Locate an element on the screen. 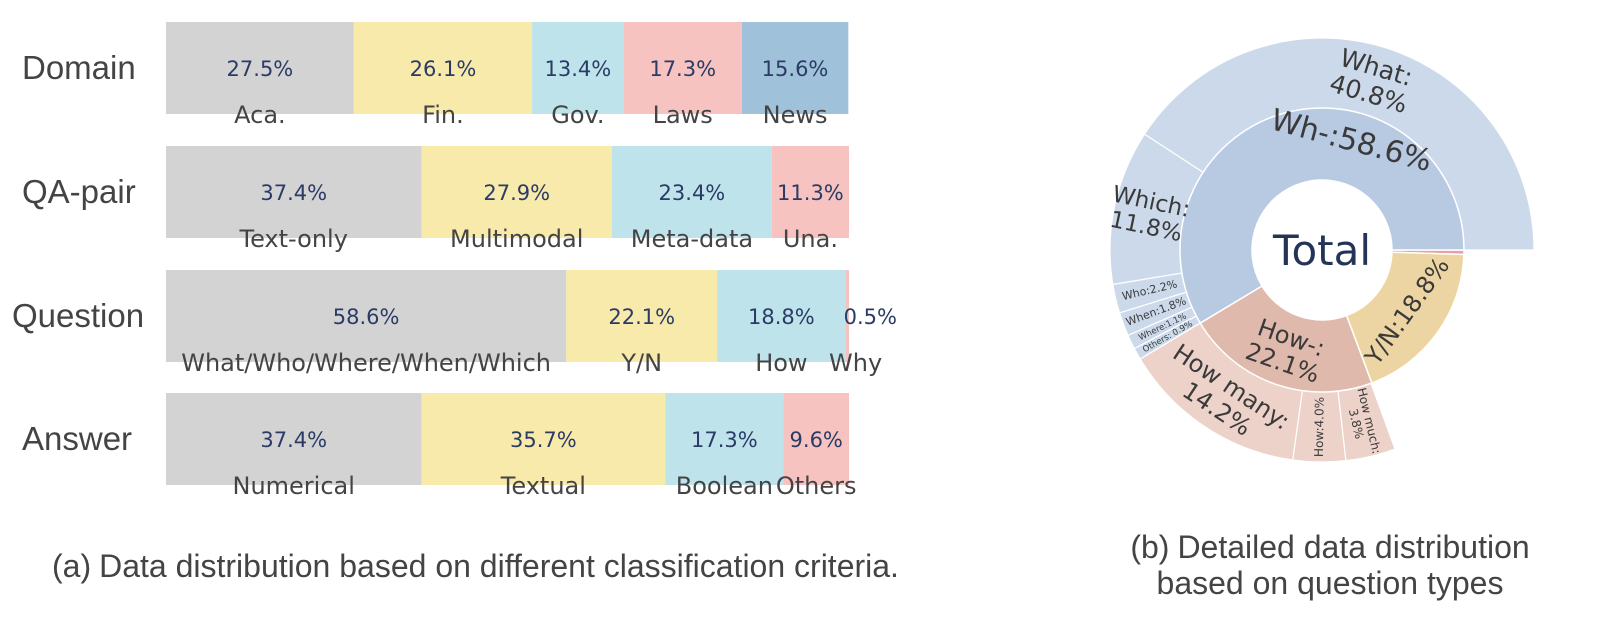 This screenshot has width=1610, height=640. category-label: Laws is located at coordinates (683, 115).